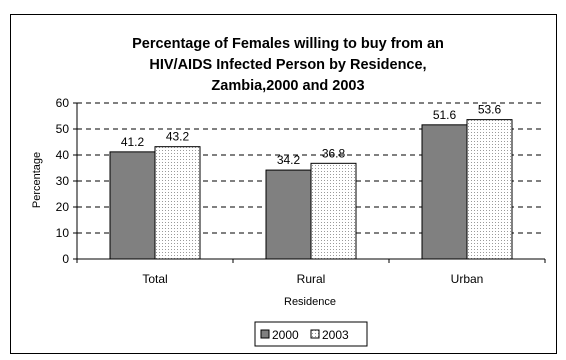  What do you see at coordinates (311, 135) in the screenshot?
I see `data-labels: 41.2 43.2 34.2 36.8 51.6 53.6` at bounding box center [311, 135].